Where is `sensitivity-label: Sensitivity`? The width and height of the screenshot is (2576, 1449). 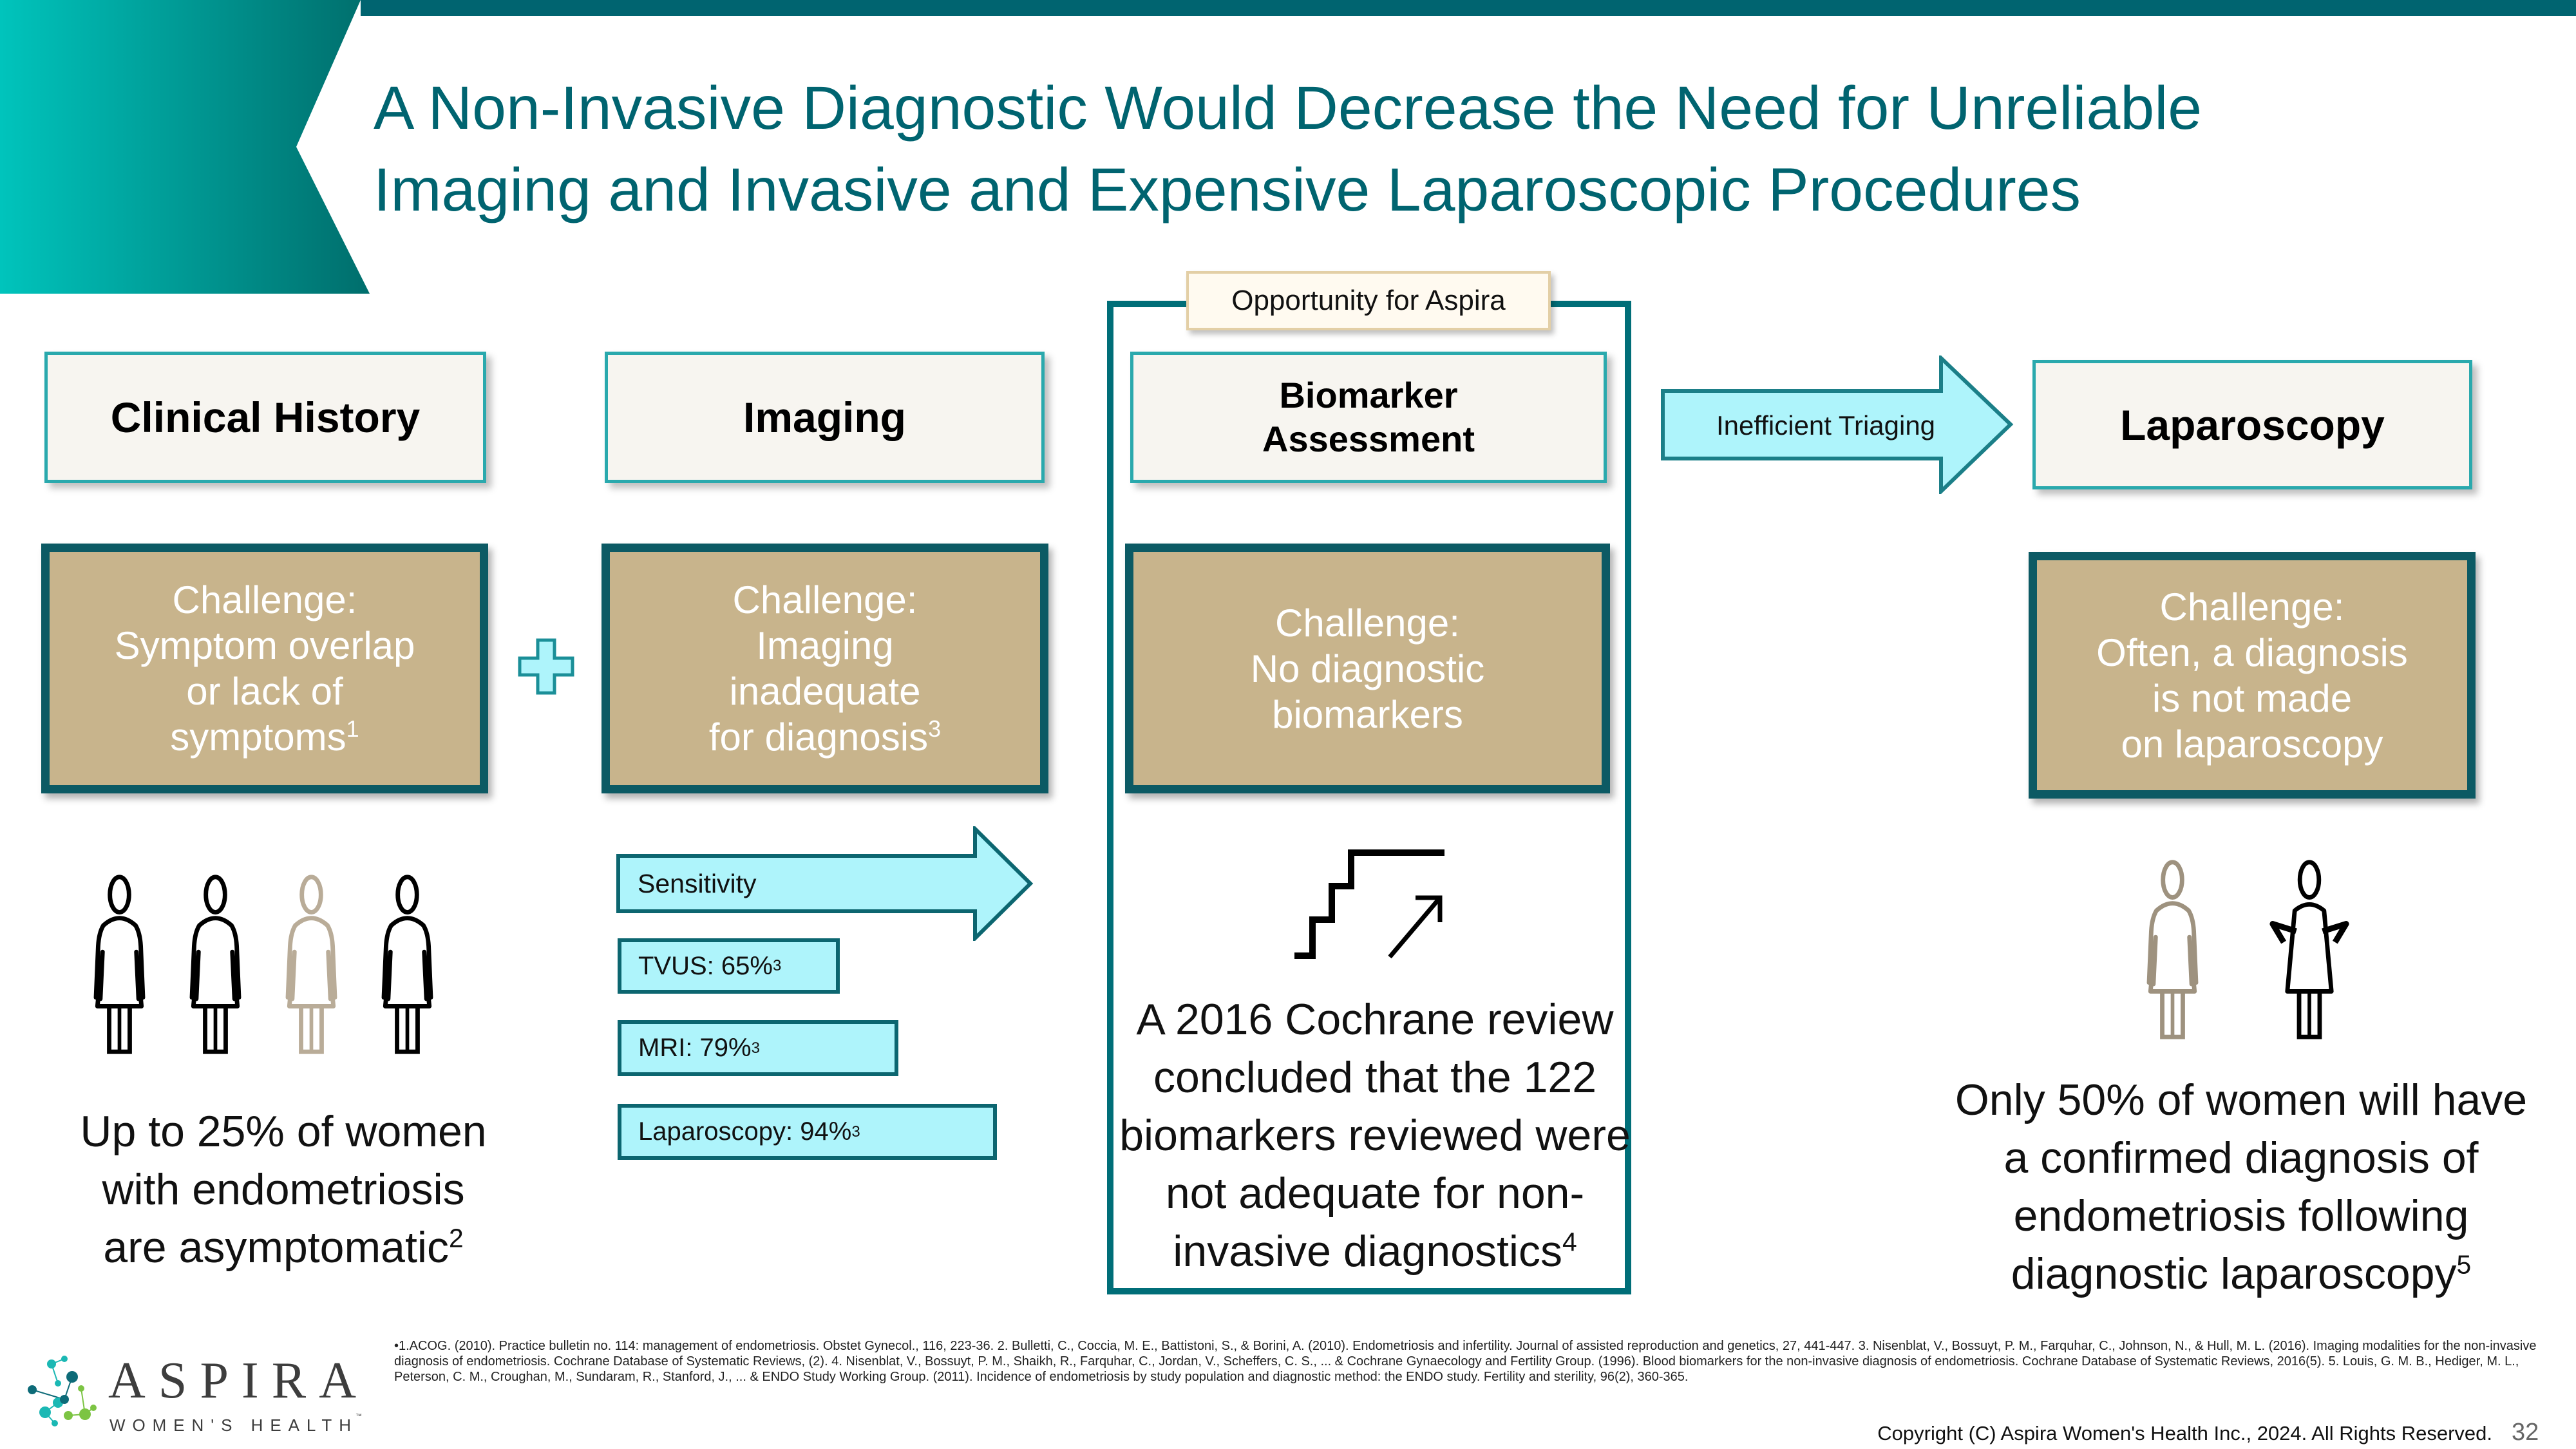 sensitivity-label: Sensitivity is located at coordinates (697, 883).